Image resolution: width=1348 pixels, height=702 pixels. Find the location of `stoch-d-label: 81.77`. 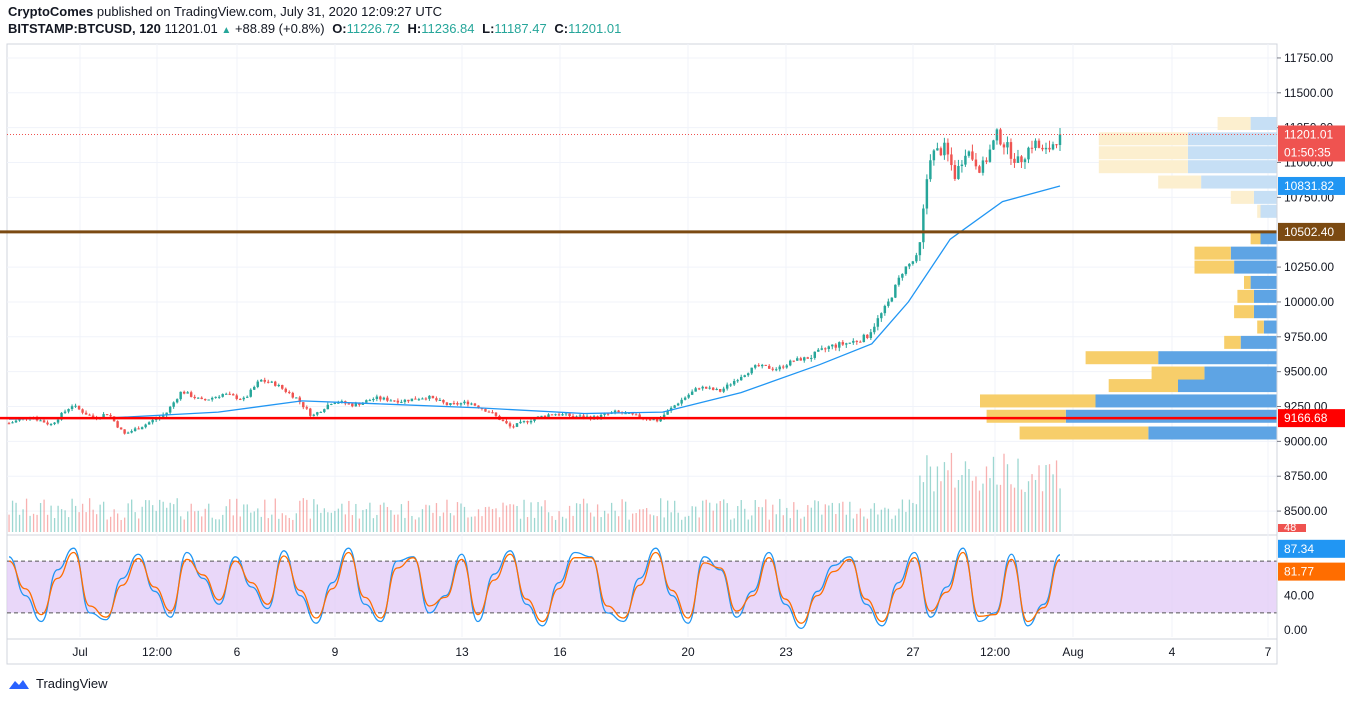

stoch-d-label: 81.77 is located at coordinates (1299, 572).